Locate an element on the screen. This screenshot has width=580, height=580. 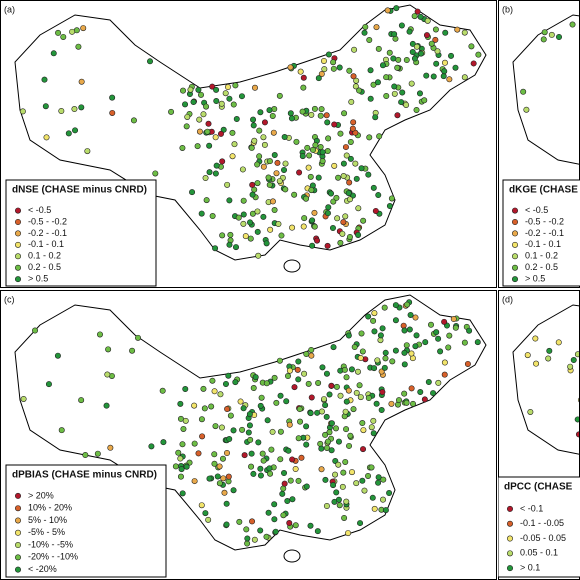
legend-label: -5% - 5% is located at coordinates (46, 532).